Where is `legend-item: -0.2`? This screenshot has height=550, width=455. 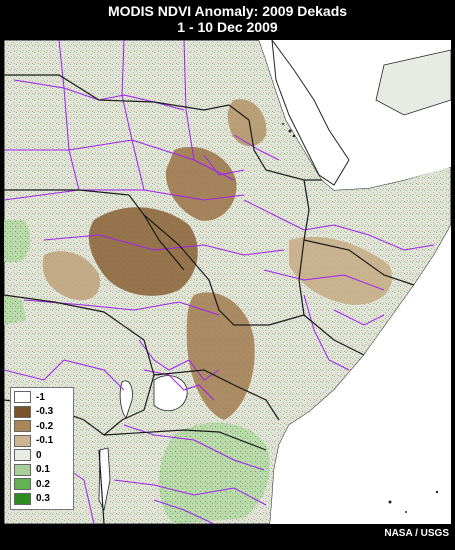 legend-item: -0.2 is located at coordinates (42, 426).